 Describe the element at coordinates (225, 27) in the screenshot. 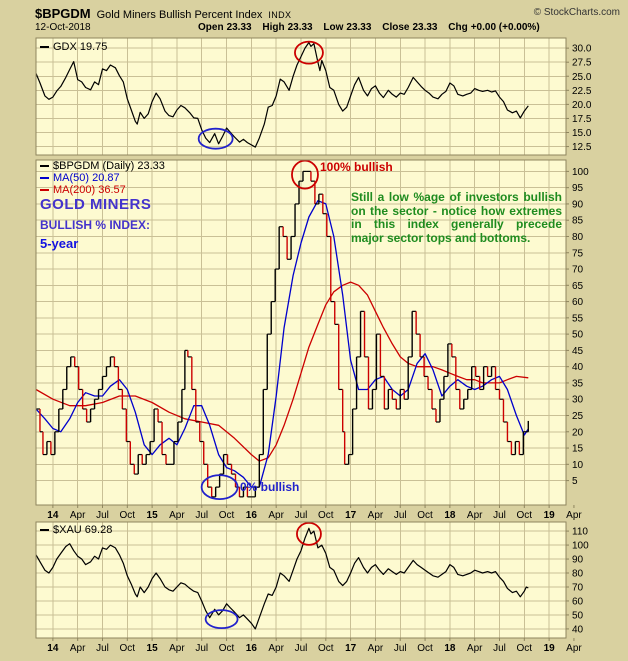

I see `open-quote: Open 23.33` at that location.